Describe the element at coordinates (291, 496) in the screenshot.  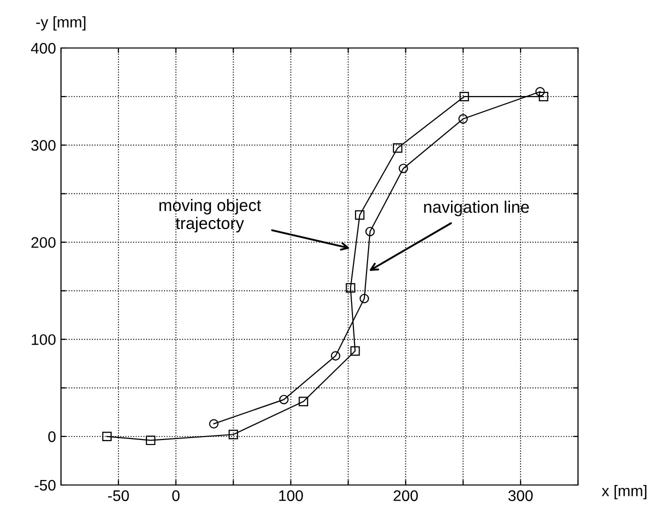
I see `x-tick-label: 100` at that location.